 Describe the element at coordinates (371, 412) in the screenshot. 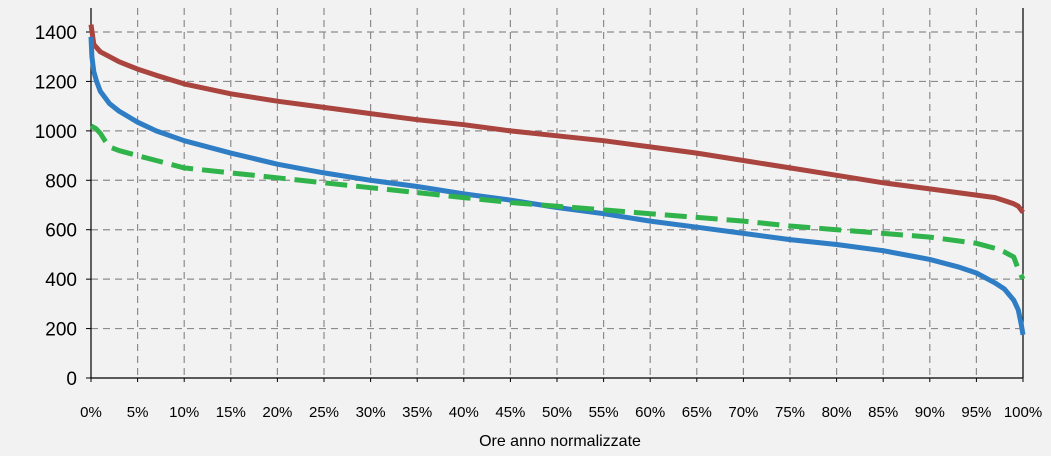

I see `x-tick-label: 30%` at that location.